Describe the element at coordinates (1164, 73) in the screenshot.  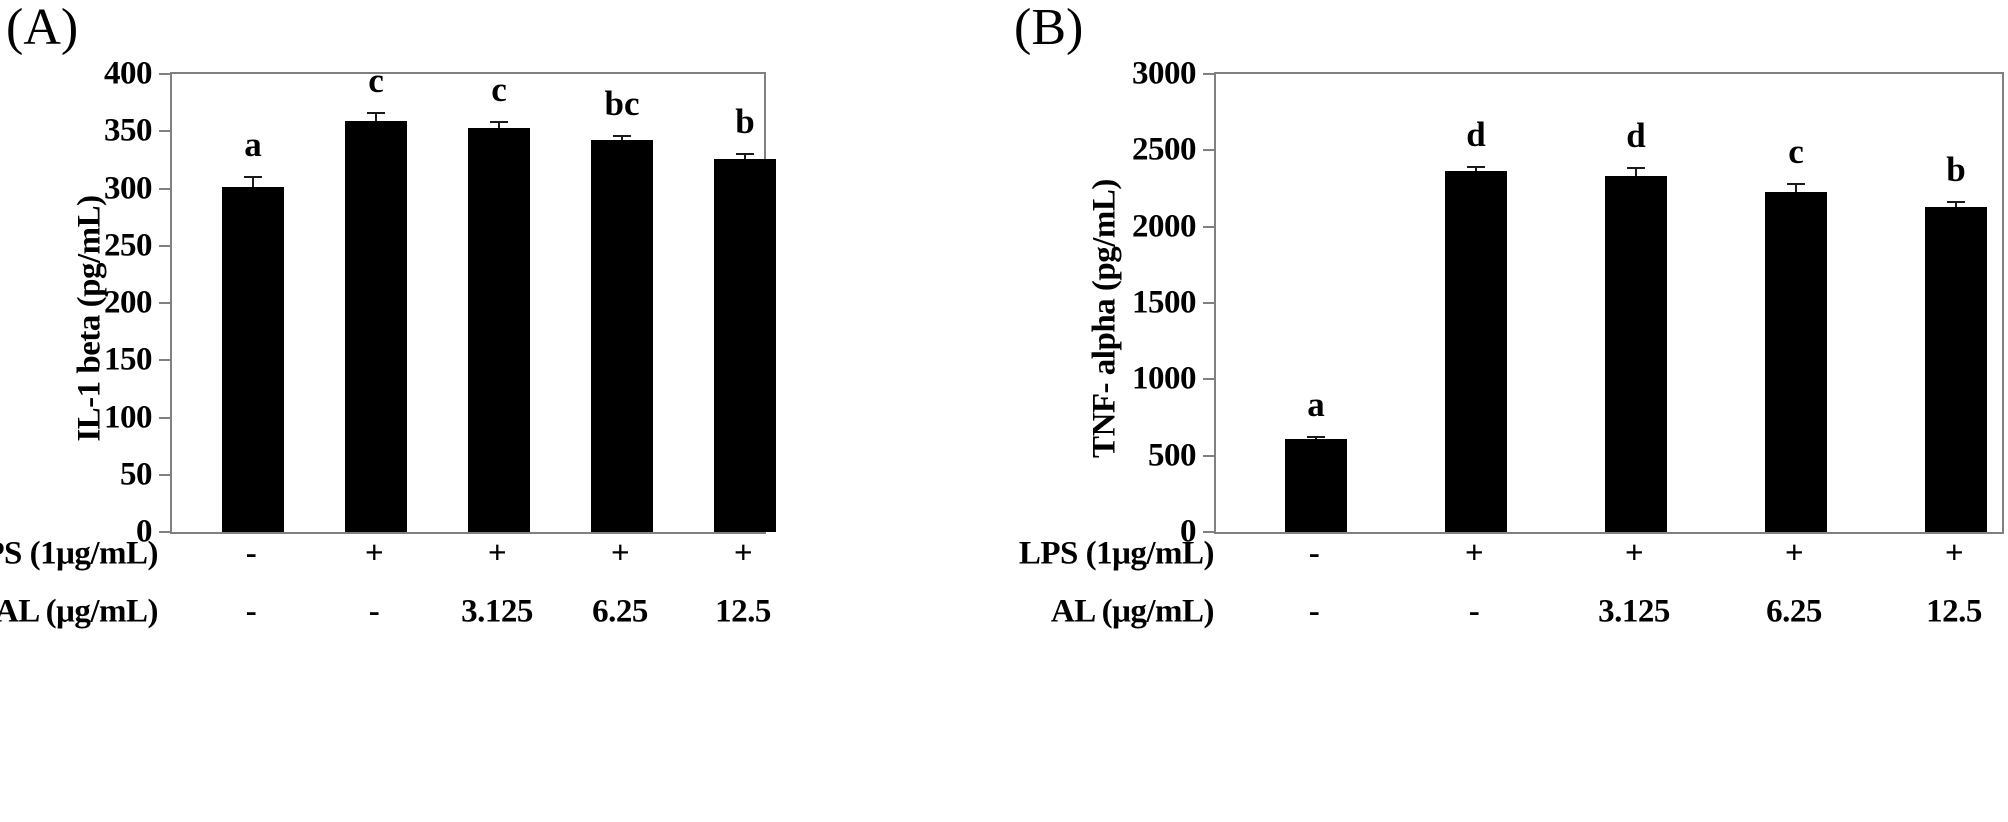
I see `y-tick-label: 3000` at that location.